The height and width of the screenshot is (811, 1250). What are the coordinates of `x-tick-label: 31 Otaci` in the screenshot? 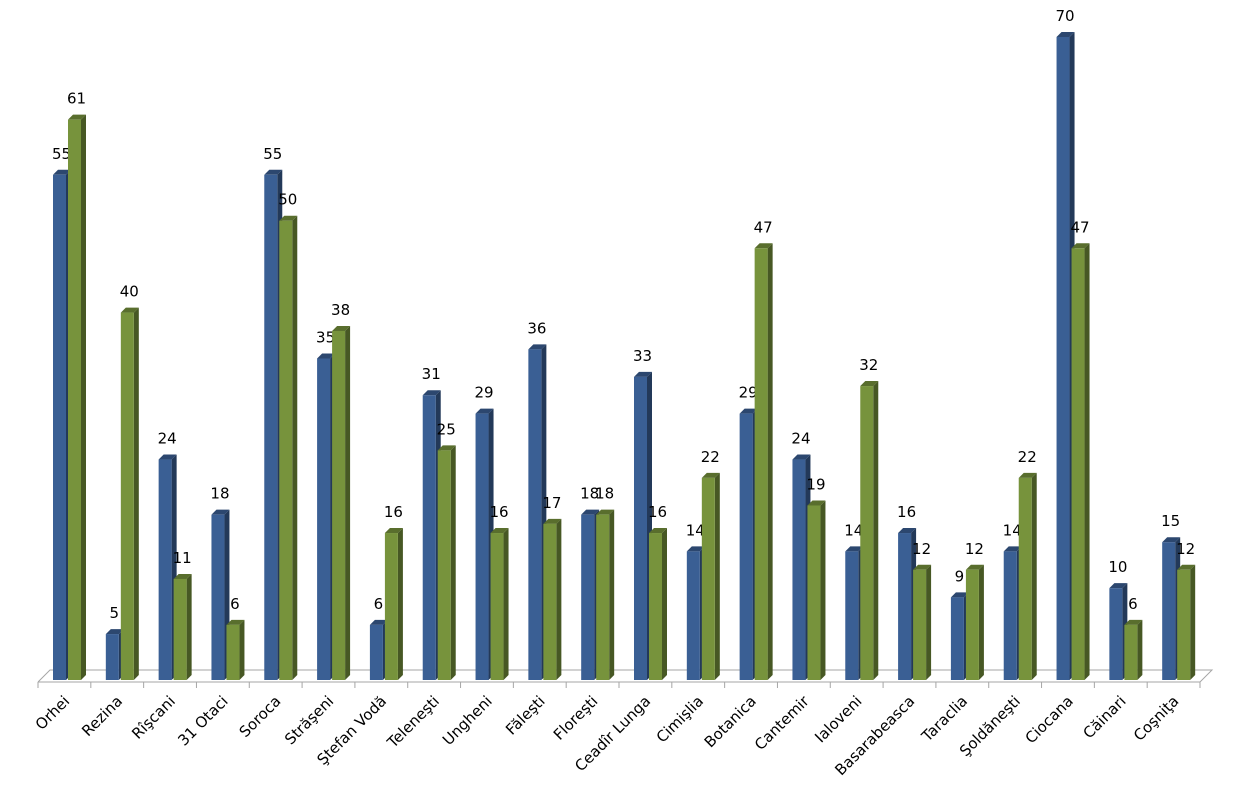 It's located at (202, 720).